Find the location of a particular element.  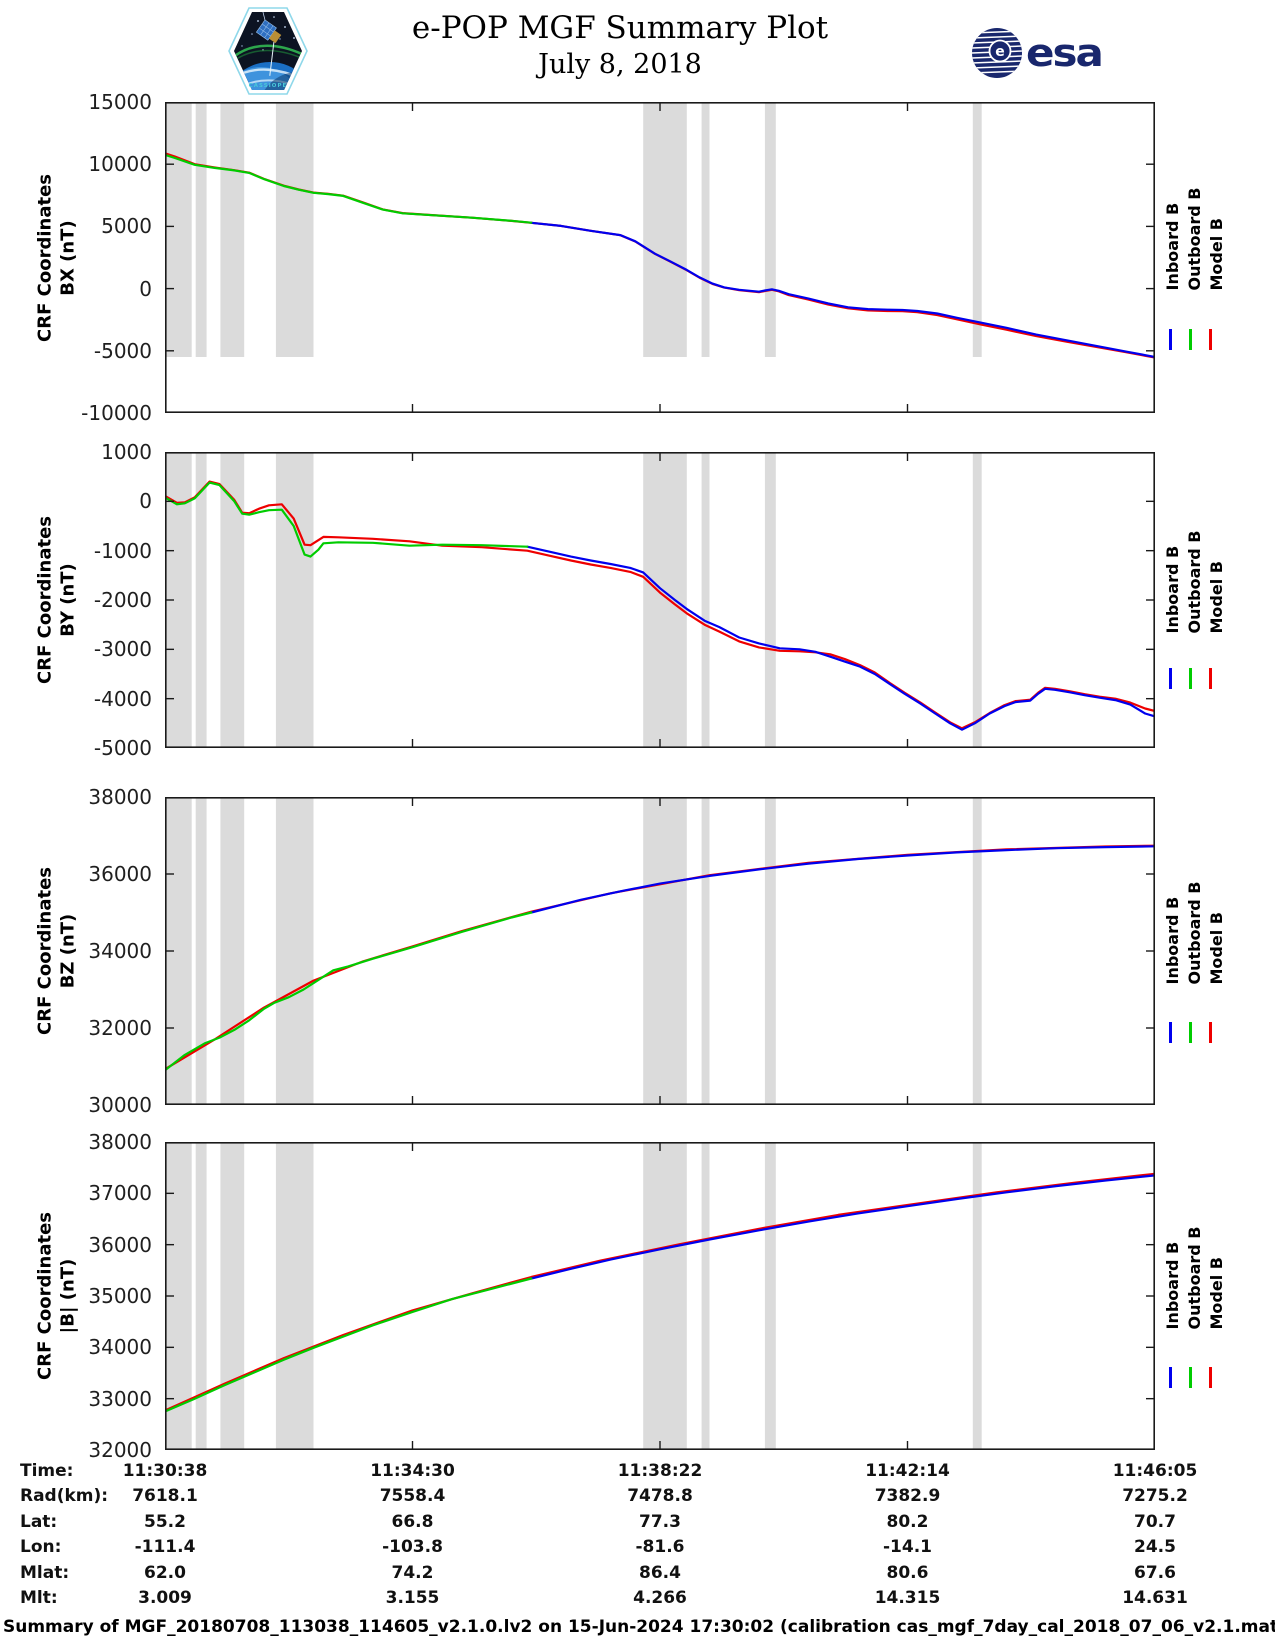

cassiope-patch-icon: CASSIOPE is located at coordinates (268, 51).